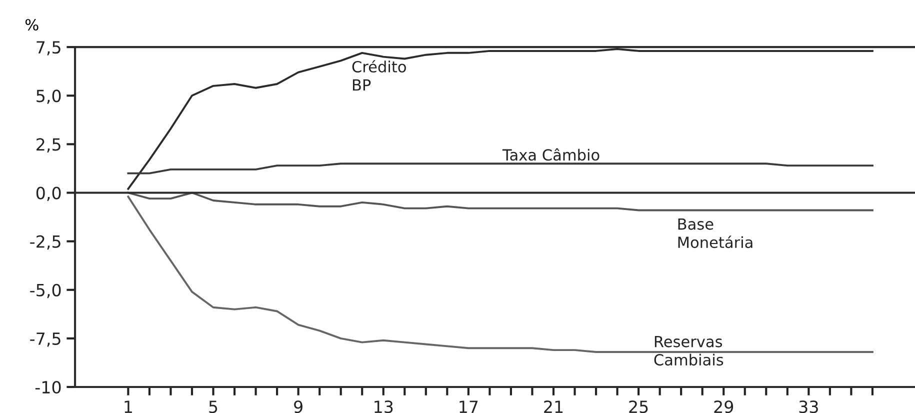  Describe the element at coordinates (724, 406) in the screenshot. I see `x-tick-label: 29` at that location.